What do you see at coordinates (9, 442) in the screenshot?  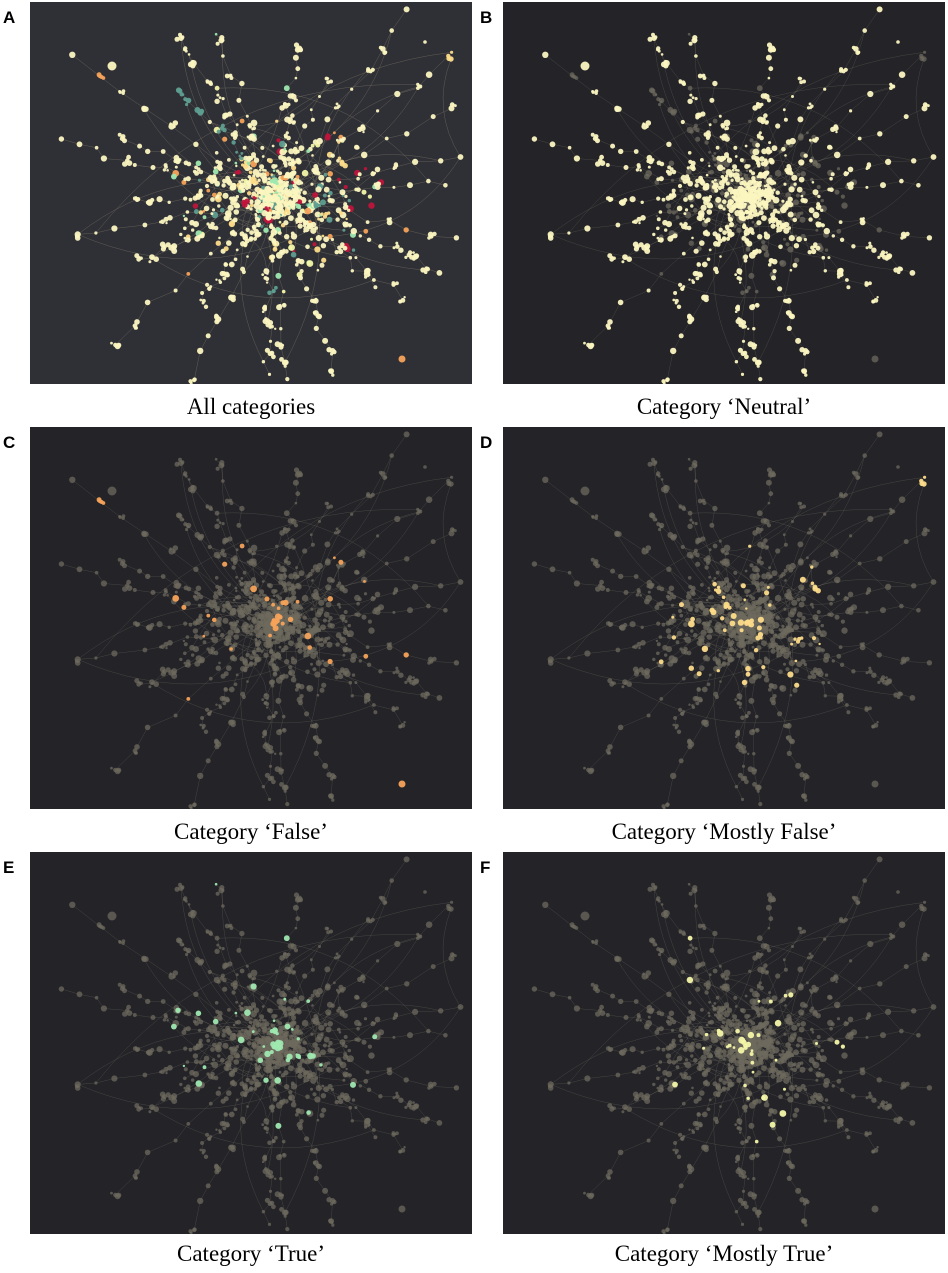 I see `panel-letter-c: C` at bounding box center [9, 442].